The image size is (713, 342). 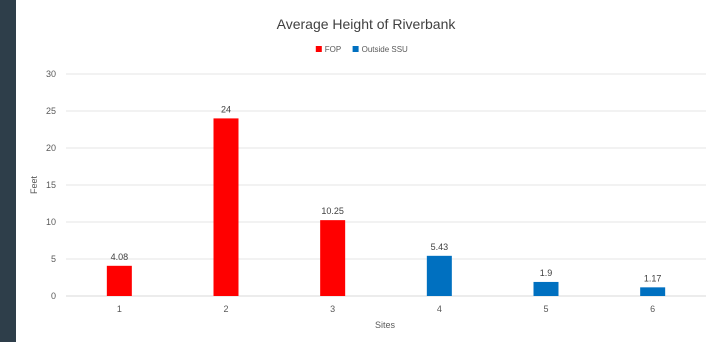 I want to click on legend-label: Outside SSU, so click(x=385, y=49).